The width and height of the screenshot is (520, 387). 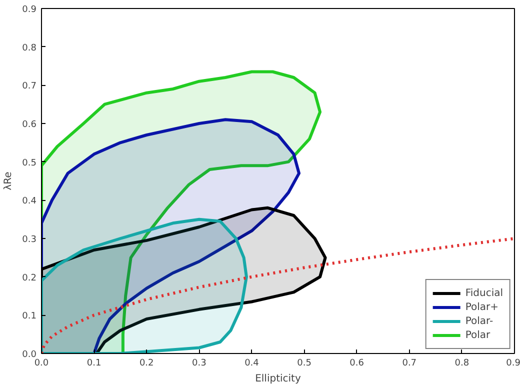 What do you see at coordinates (482, 307) in the screenshot?
I see `legend-label: Polar+` at bounding box center [482, 307].